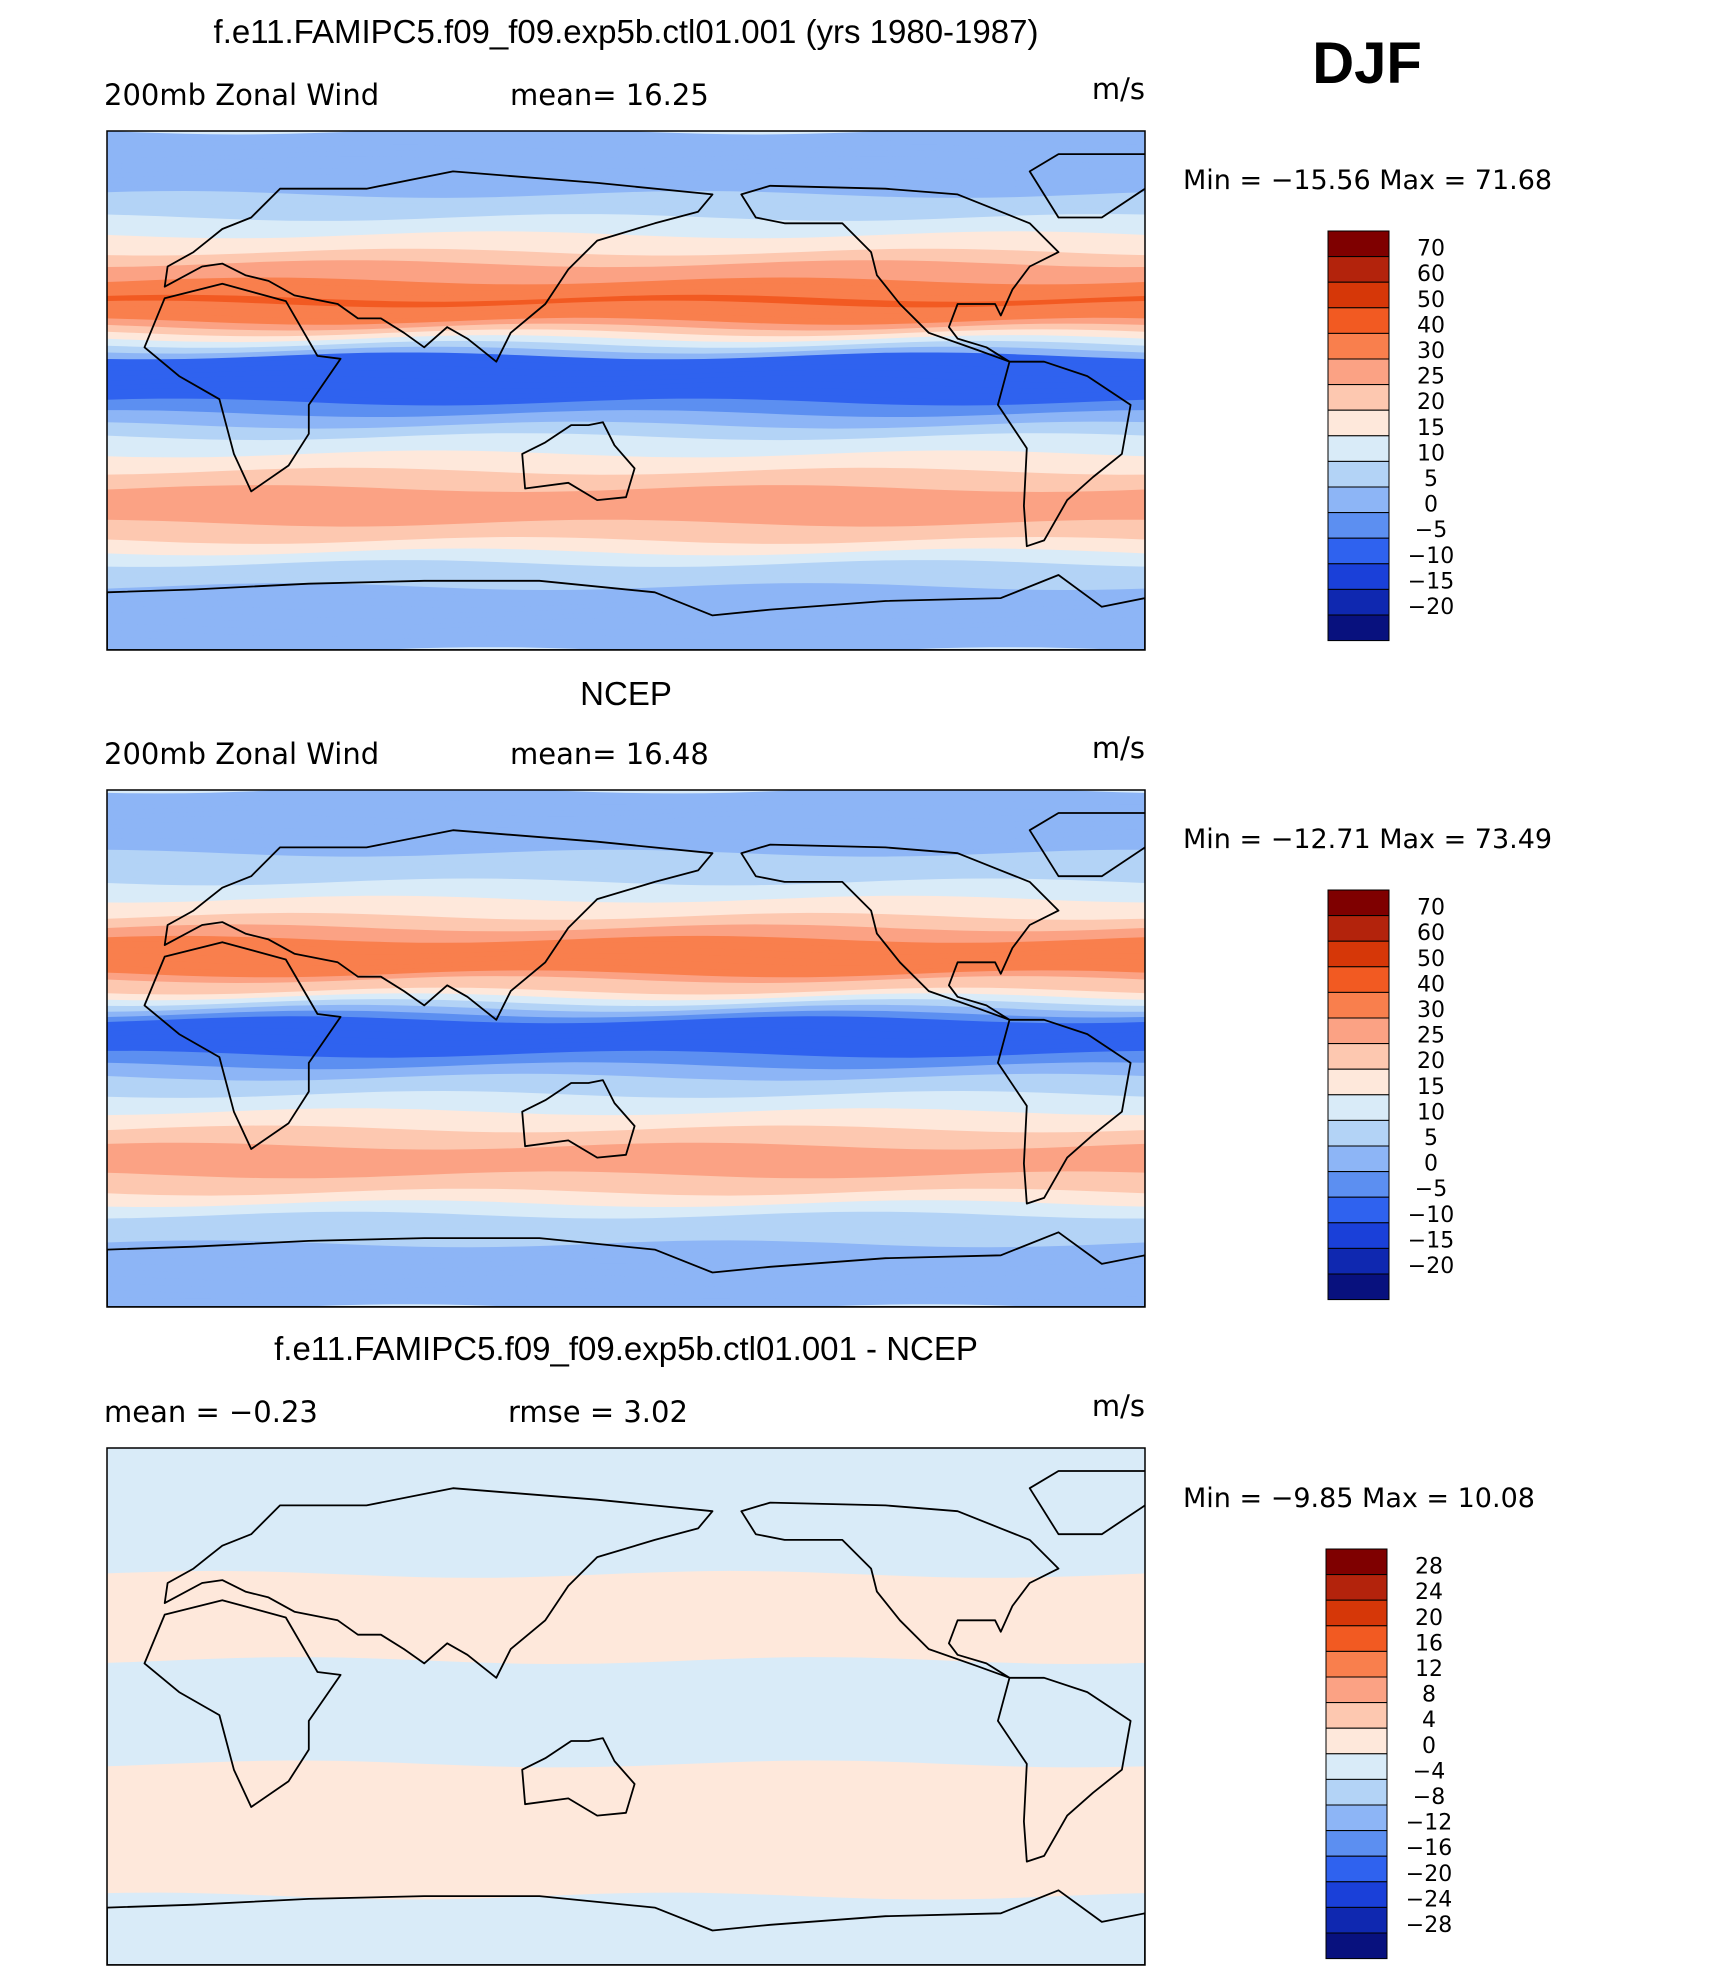 This screenshot has width=1710, height=1974. What do you see at coordinates (1429, 1592) in the screenshot?
I see `colorbar-tick-label: 24` at bounding box center [1429, 1592].